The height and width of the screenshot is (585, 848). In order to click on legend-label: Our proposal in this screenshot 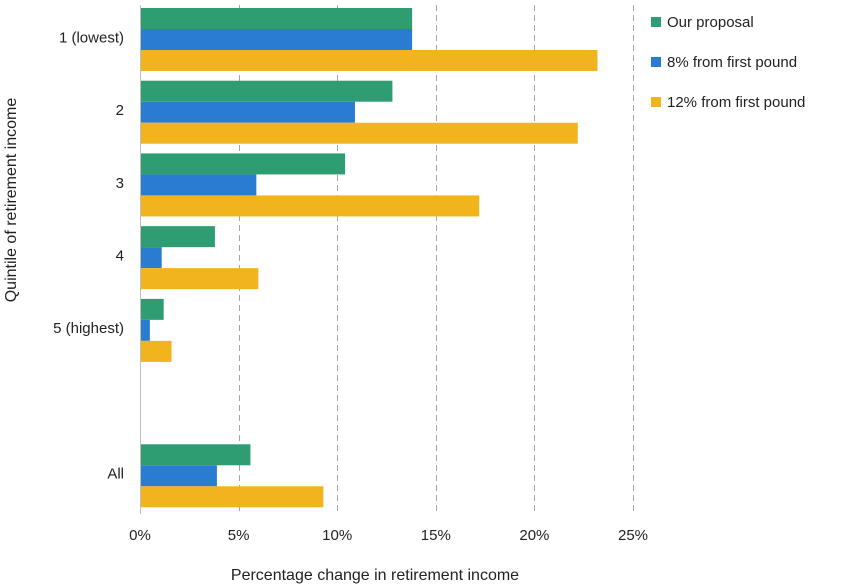, I will do `click(710, 22)`.